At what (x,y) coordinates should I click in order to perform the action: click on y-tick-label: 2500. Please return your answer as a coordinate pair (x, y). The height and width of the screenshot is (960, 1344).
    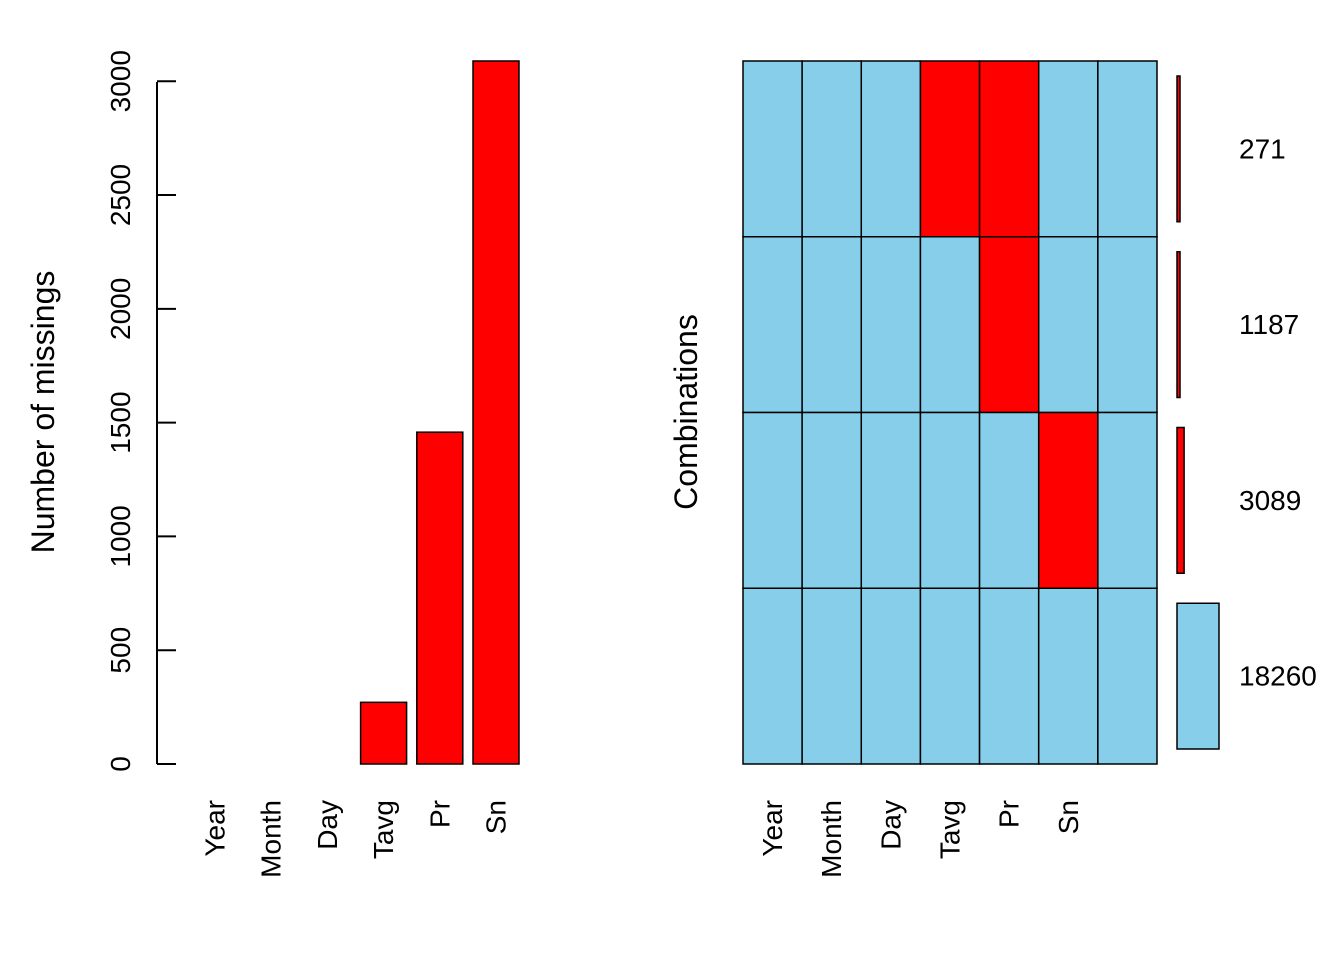
    Looking at the image, I should click on (120, 195).